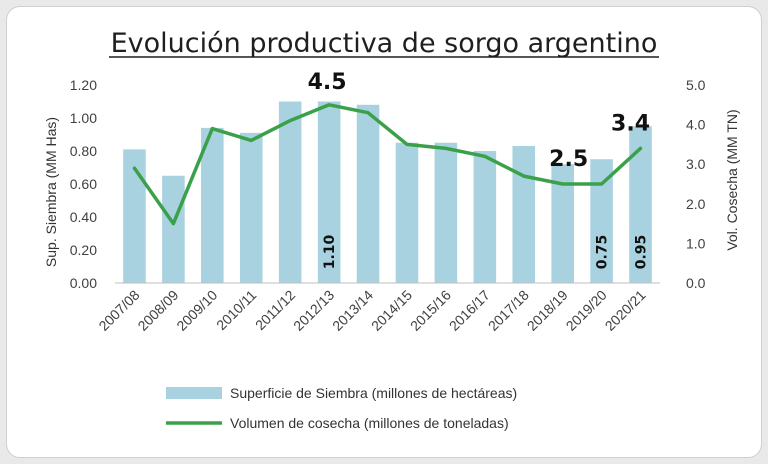  I want to click on y-right-tick-label: 3.0, so click(696, 164).